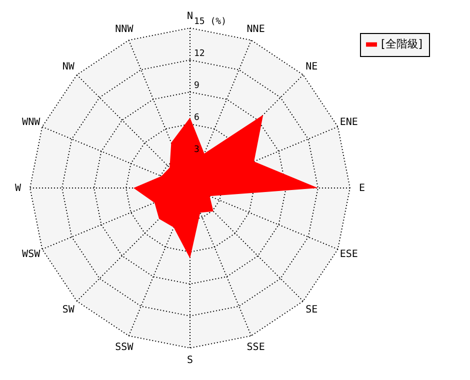 This screenshot has width=470, height=380. What do you see at coordinates (18, 188) in the screenshot?
I see `spoke-label: W` at bounding box center [18, 188].